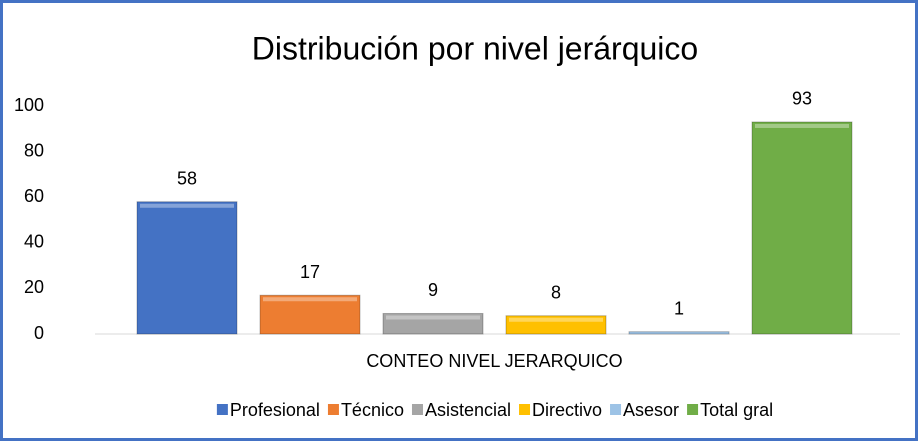 Image resolution: width=918 pixels, height=441 pixels. I want to click on legend-label: Total gral, so click(736, 410).